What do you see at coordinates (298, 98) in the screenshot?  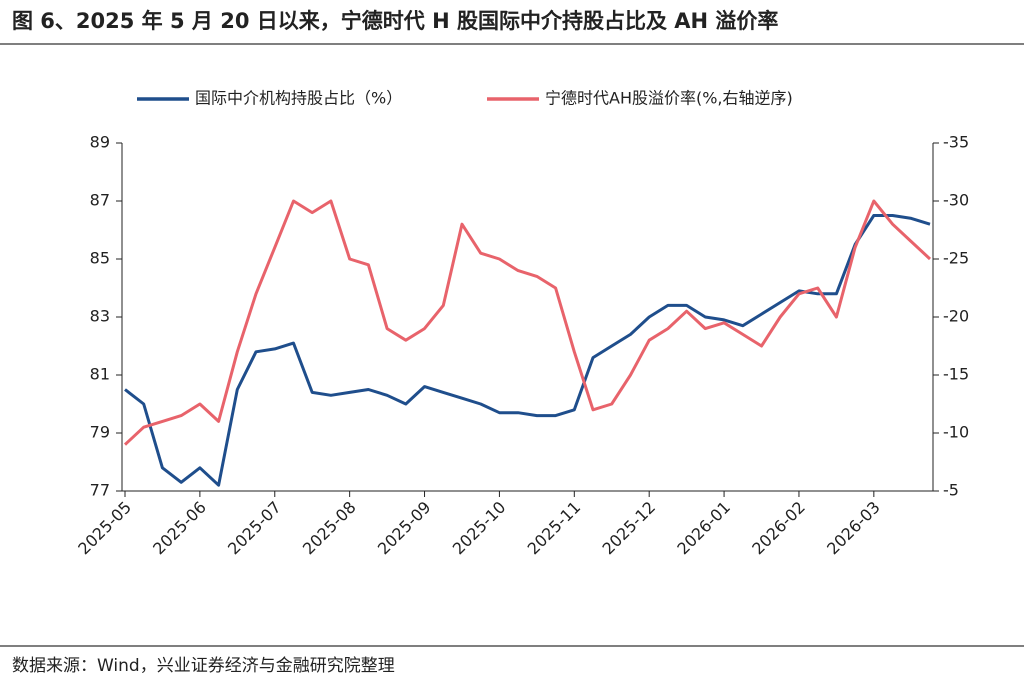 I see `legend-label: 国际中介机构持股占比（%）` at bounding box center [298, 98].